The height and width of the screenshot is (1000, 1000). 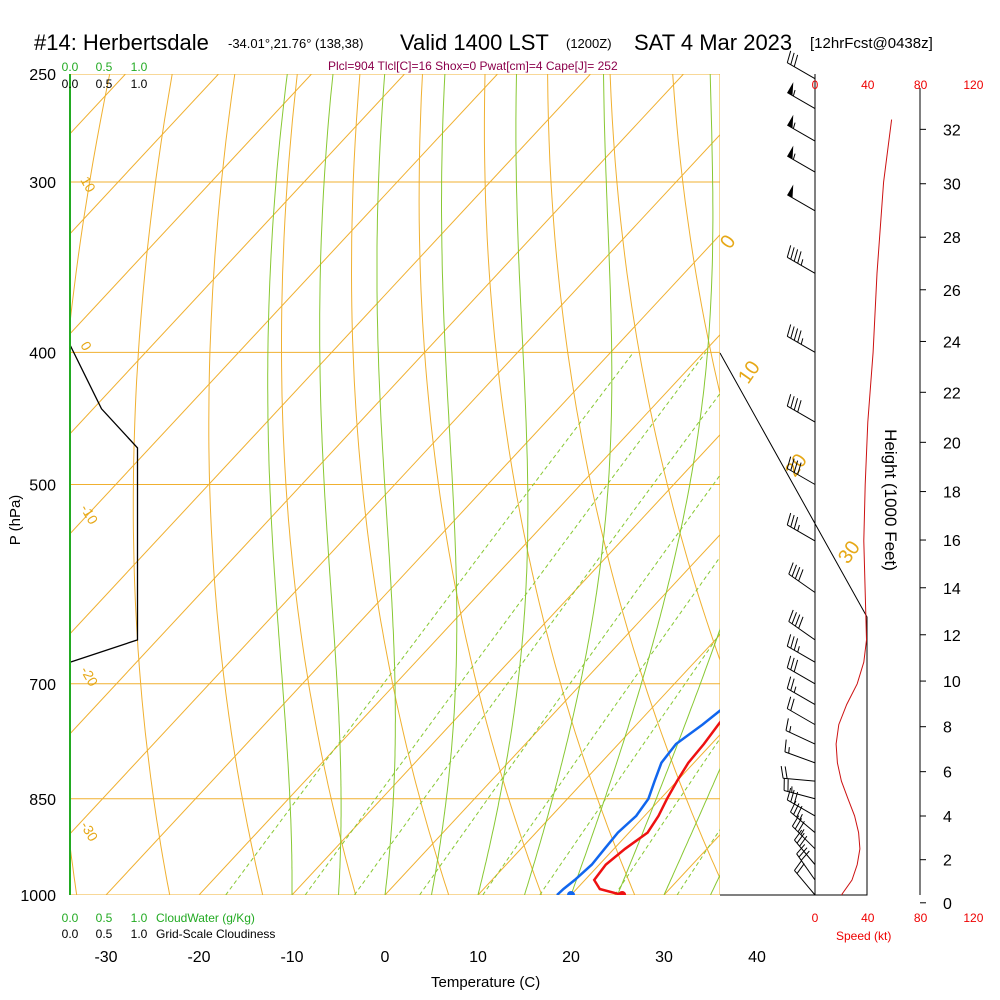 What do you see at coordinates (880, 447) in the screenshot?
I see `parcel-trace` at bounding box center [880, 447].